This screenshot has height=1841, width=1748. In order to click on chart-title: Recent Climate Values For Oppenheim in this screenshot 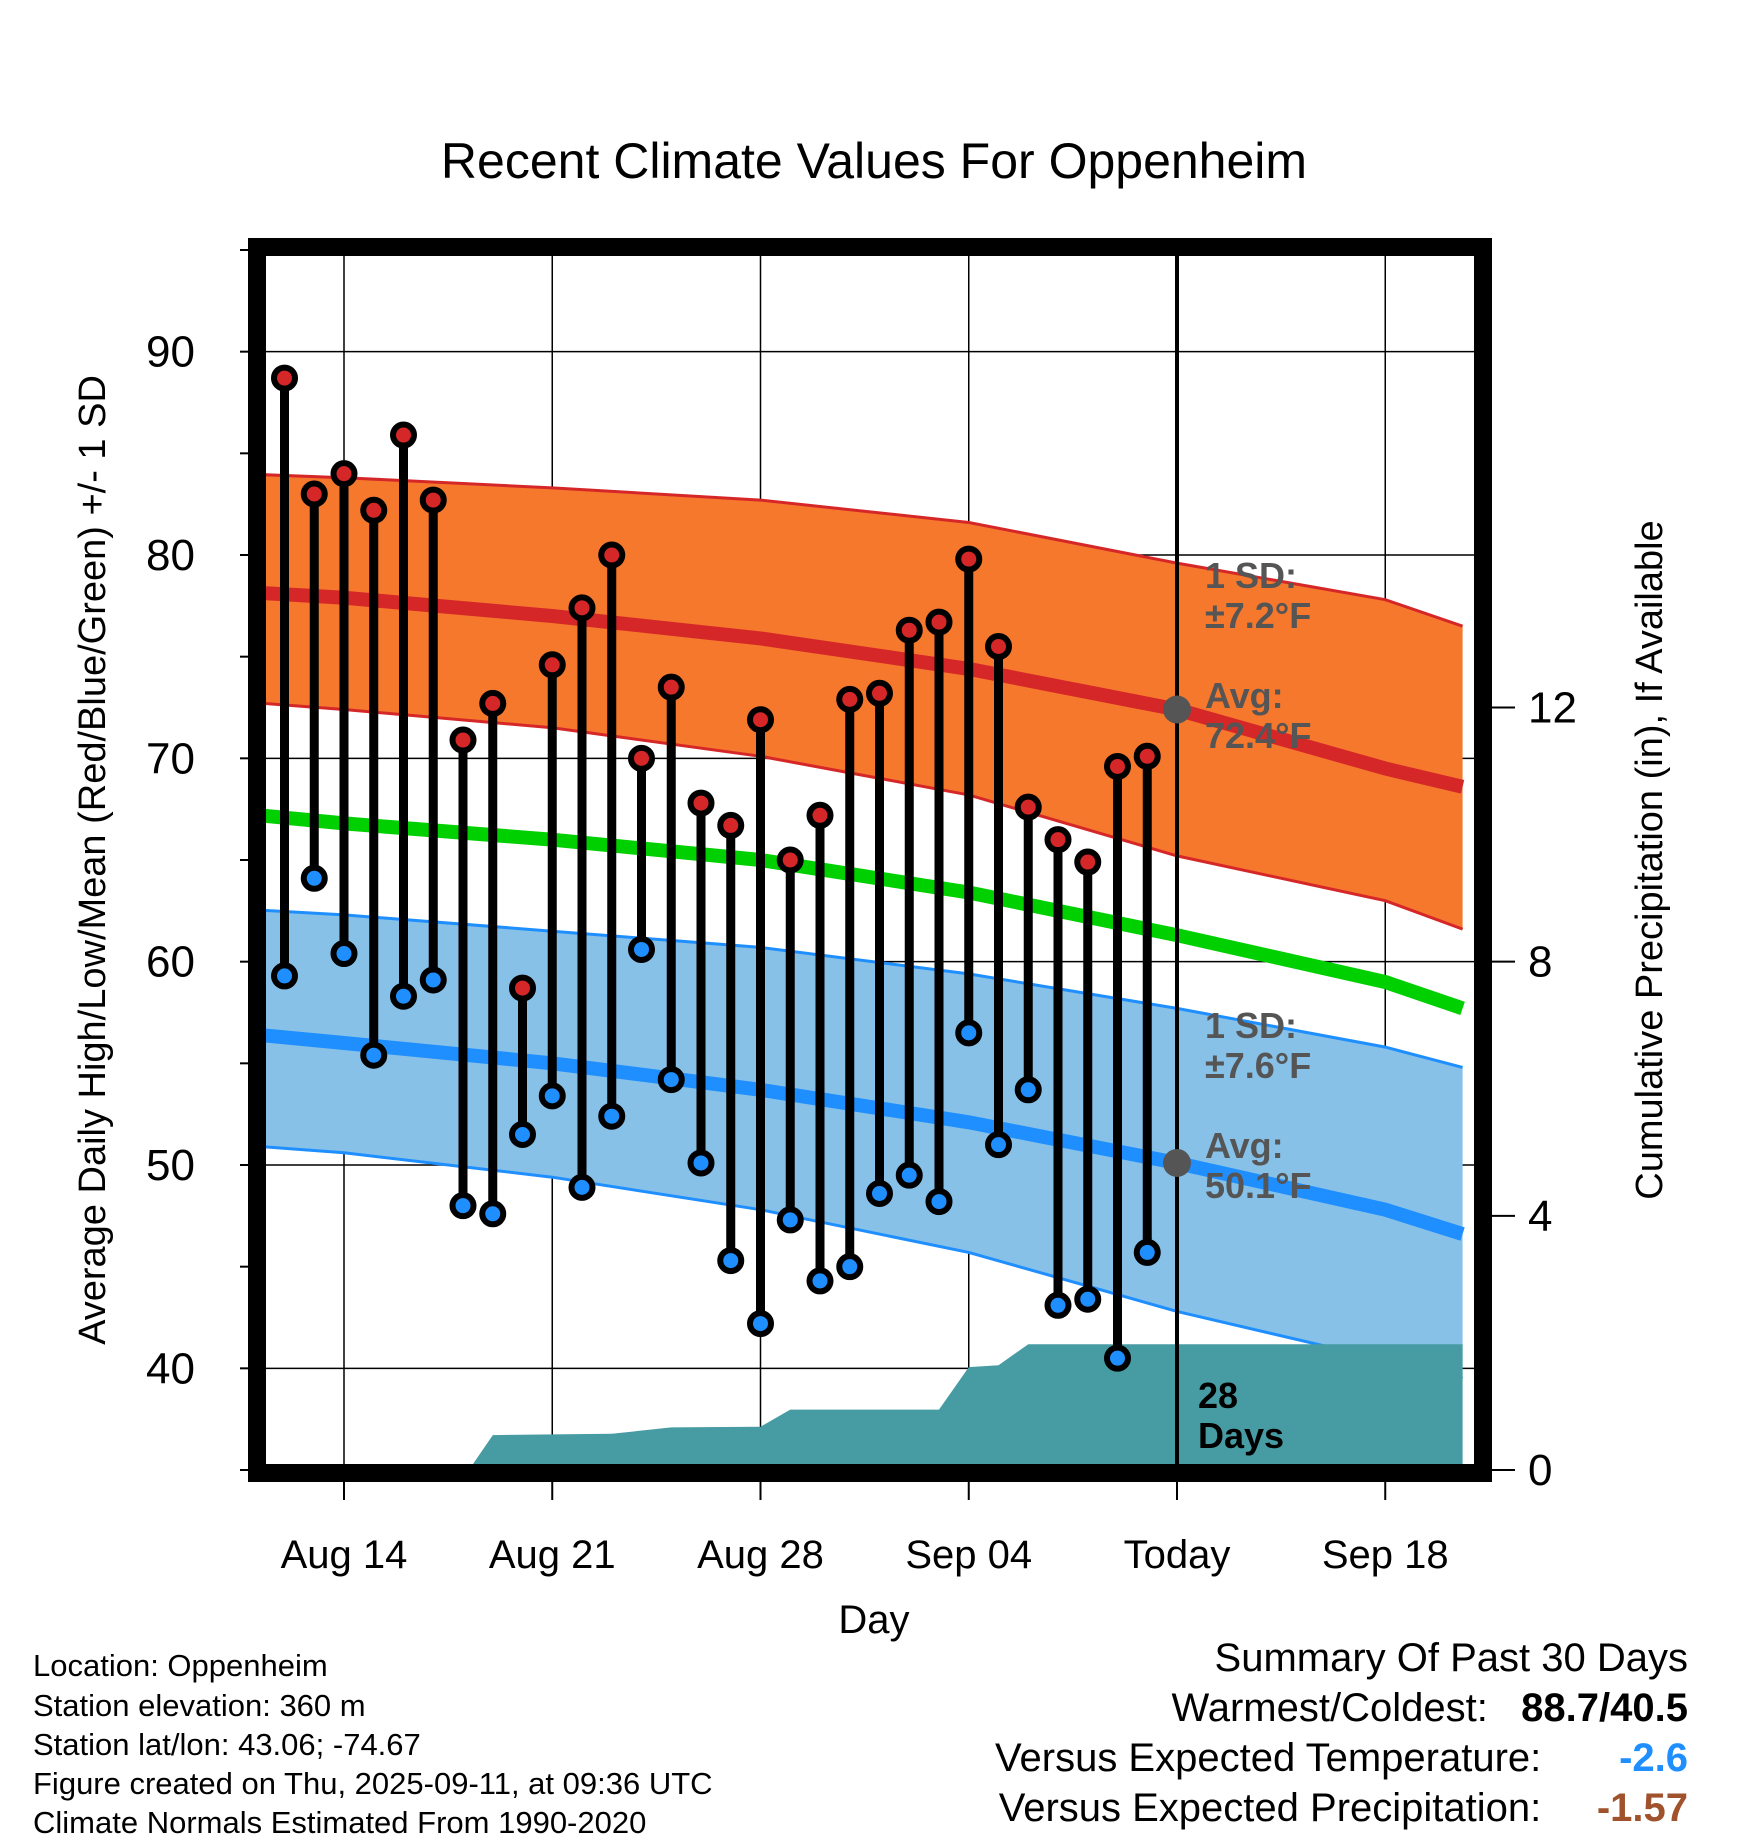, I will do `click(874, 161)`.